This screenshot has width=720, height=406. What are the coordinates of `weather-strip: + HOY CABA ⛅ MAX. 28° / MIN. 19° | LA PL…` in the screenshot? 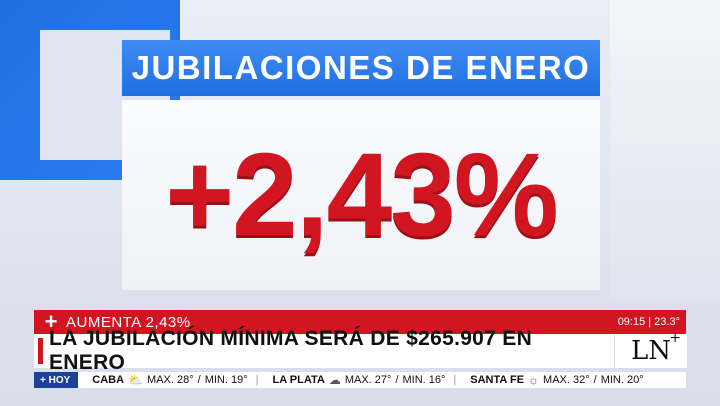 It's located at (360, 380).